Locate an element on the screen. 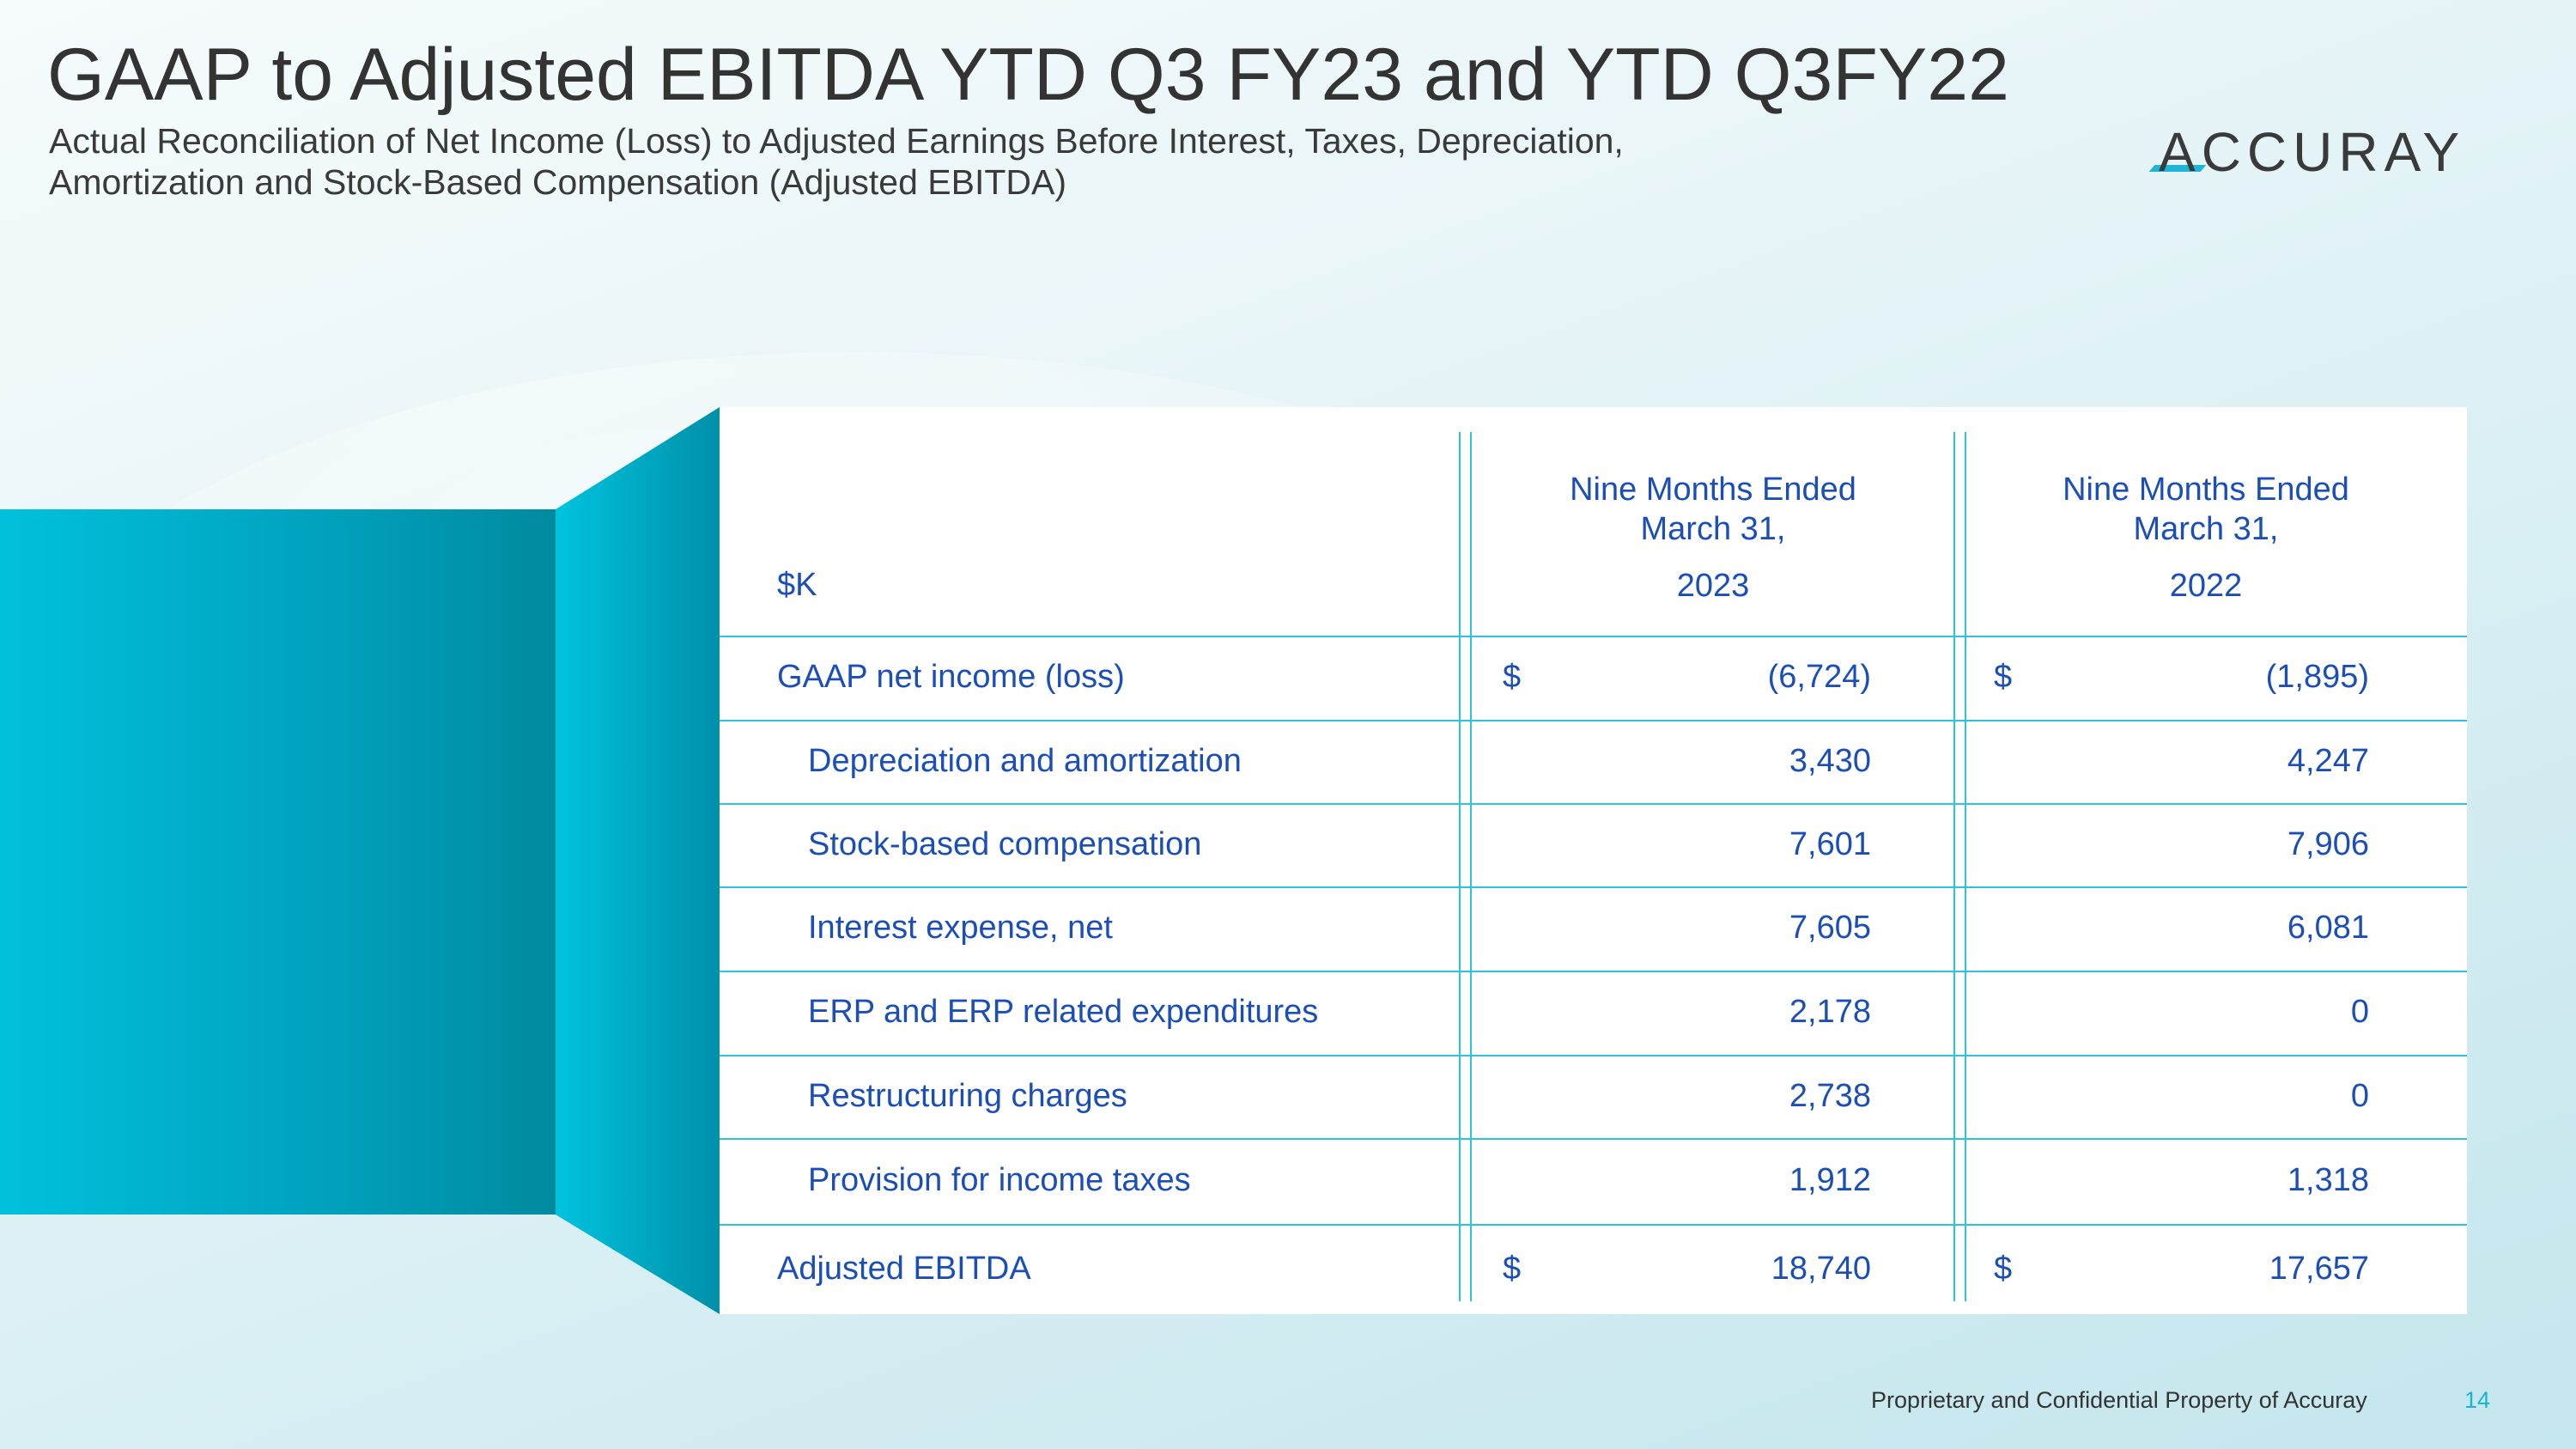  row-label: Stock-based compensation is located at coordinates (1005, 843).